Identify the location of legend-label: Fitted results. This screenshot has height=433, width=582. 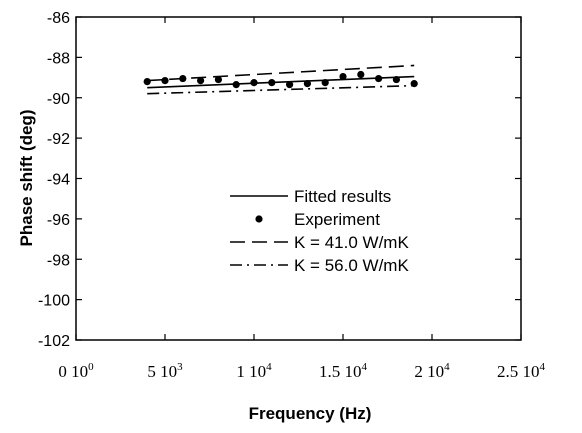
(342, 196).